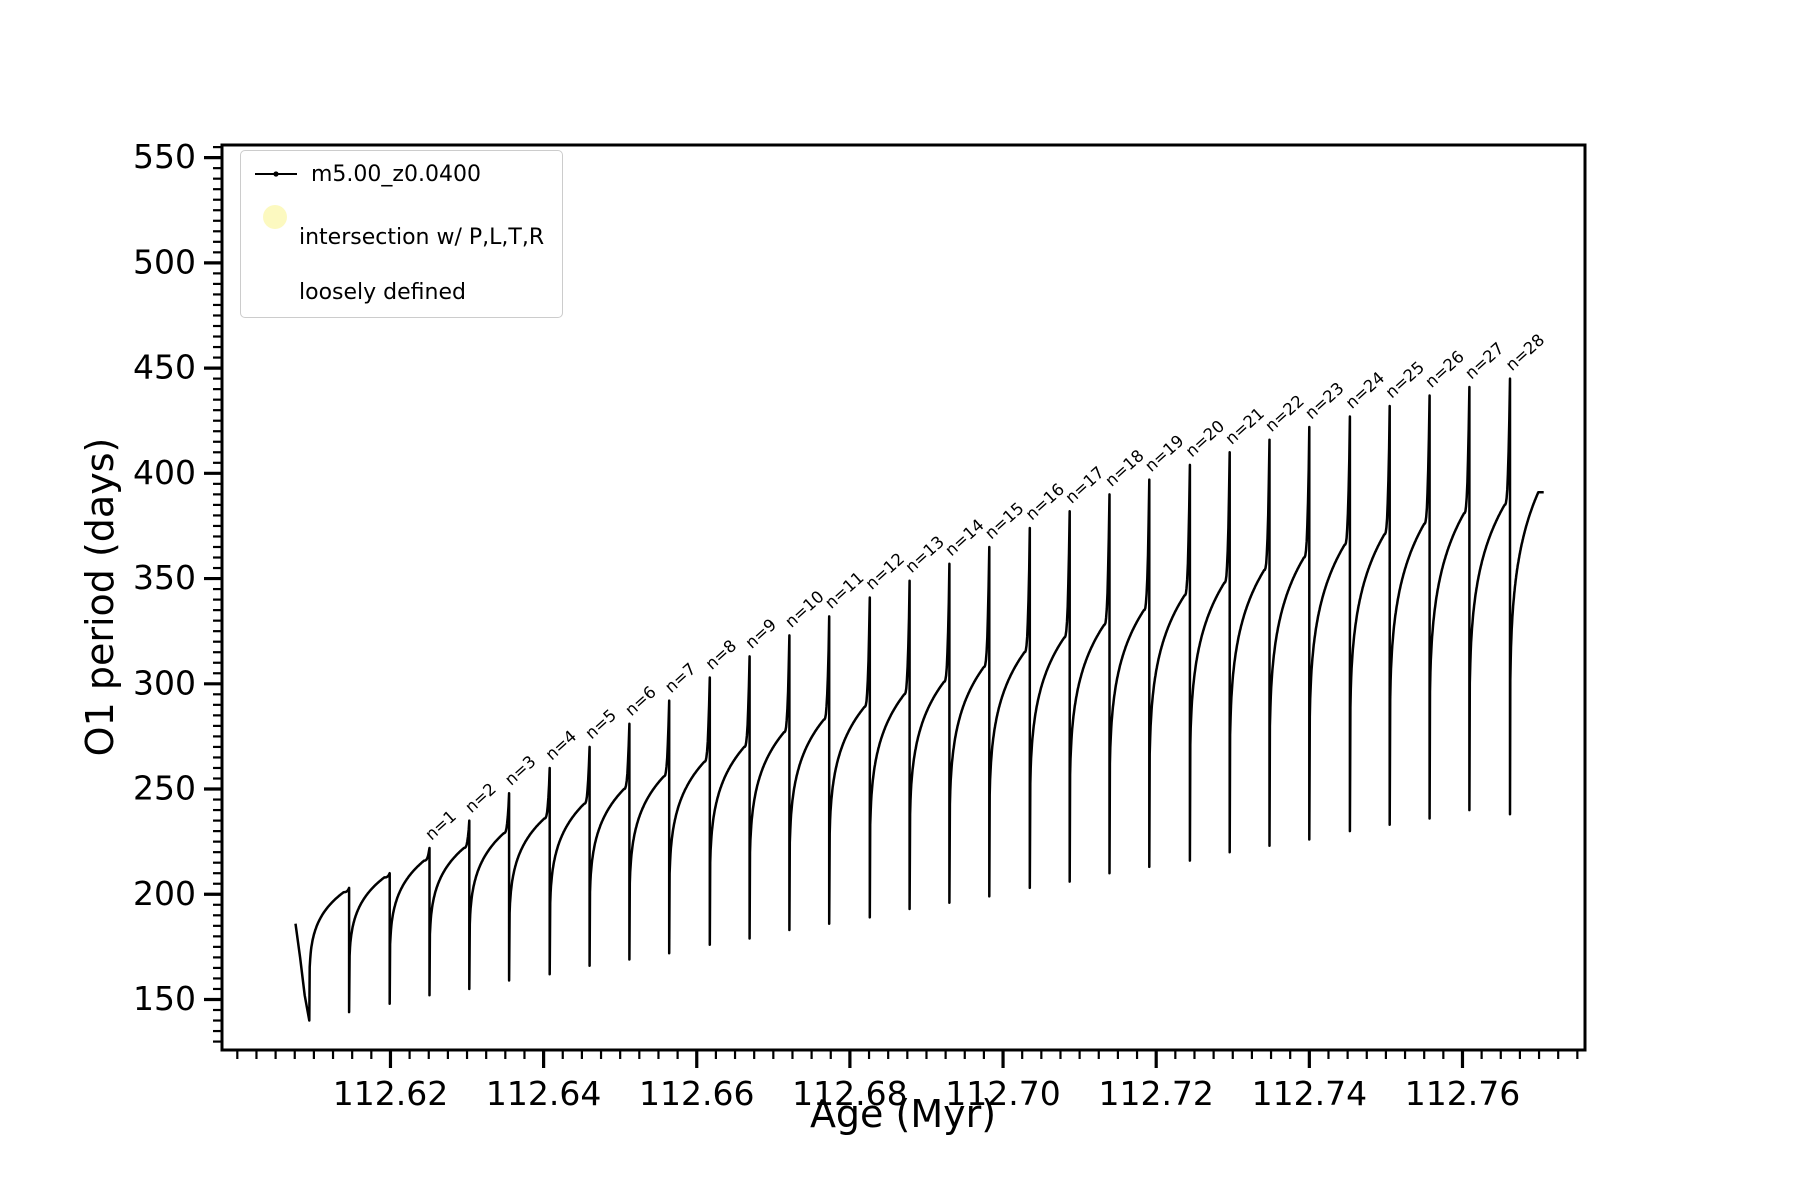 The width and height of the screenshot is (1800, 1200). I want to click on x-axis-label: Age (Myr), so click(903, 1114).